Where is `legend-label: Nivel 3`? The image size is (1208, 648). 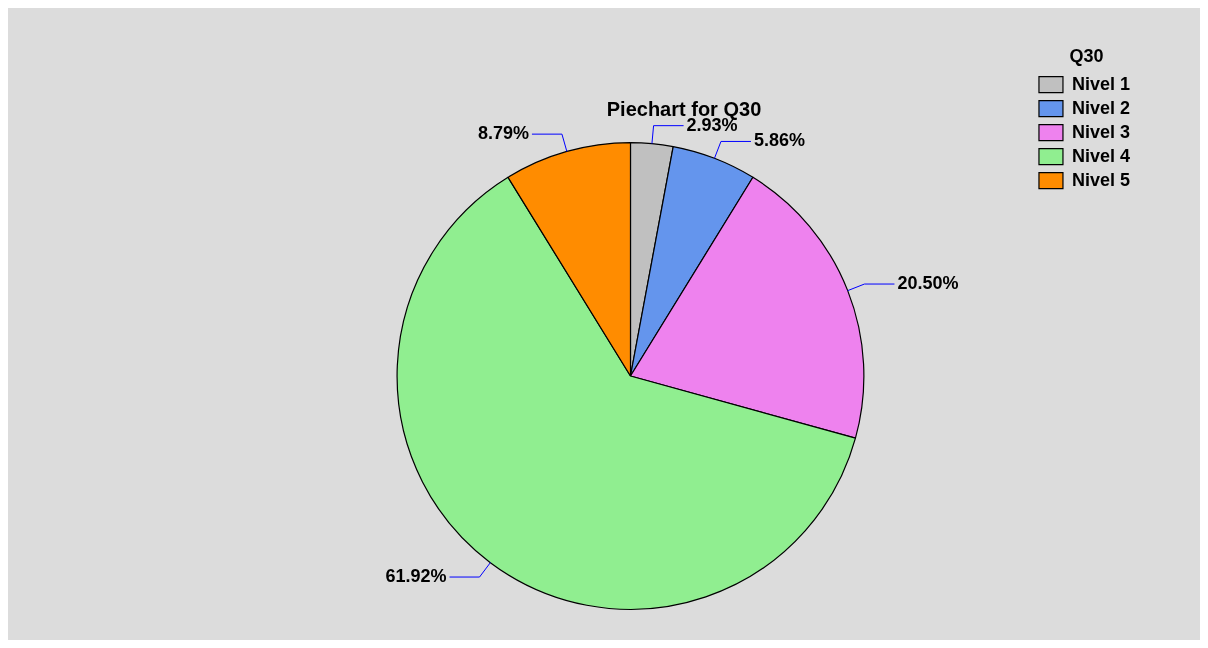
legend-label: Nivel 3 is located at coordinates (1101, 131).